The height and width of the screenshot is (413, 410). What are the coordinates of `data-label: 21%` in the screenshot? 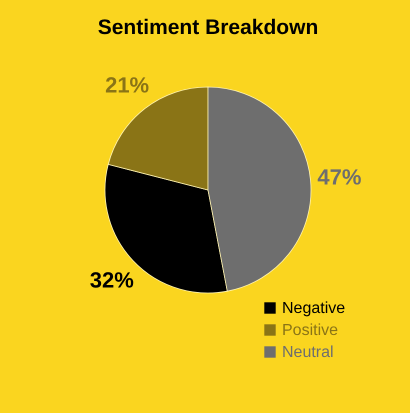 It's located at (127, 85).